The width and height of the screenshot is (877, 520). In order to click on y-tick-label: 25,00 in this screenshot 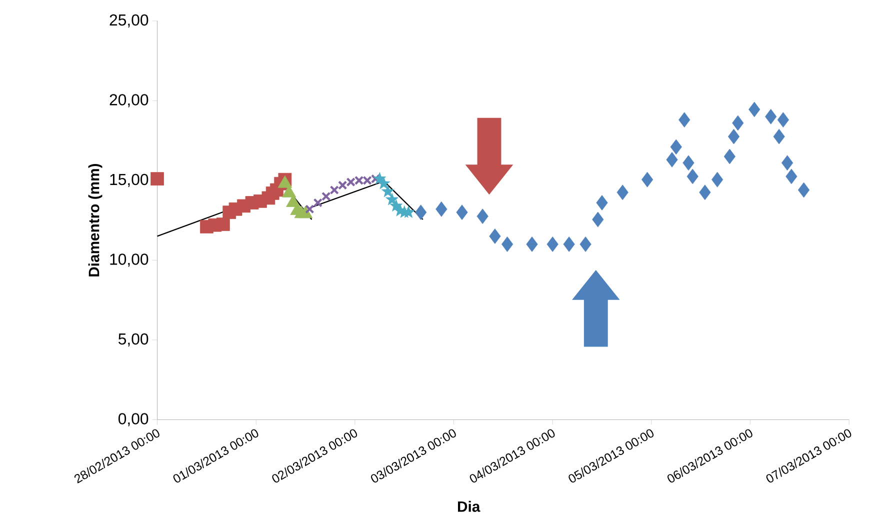, I will do `click(129, 21)`.